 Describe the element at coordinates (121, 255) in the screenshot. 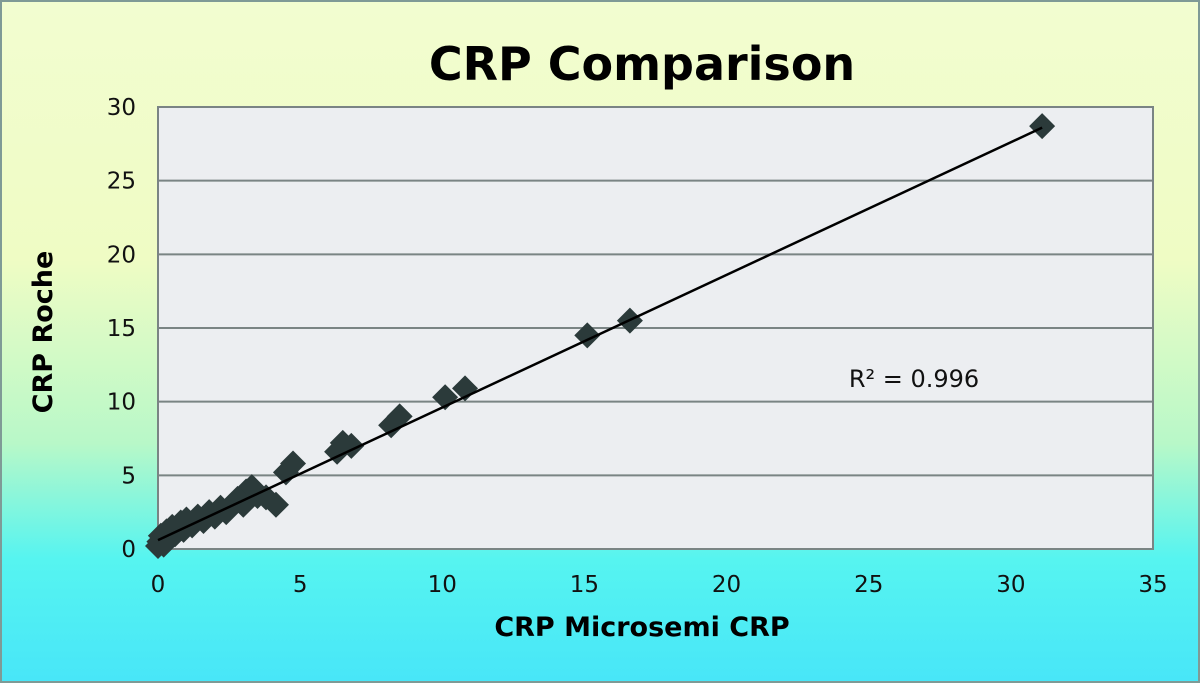

I see `y-tick-label: 20` at that location.